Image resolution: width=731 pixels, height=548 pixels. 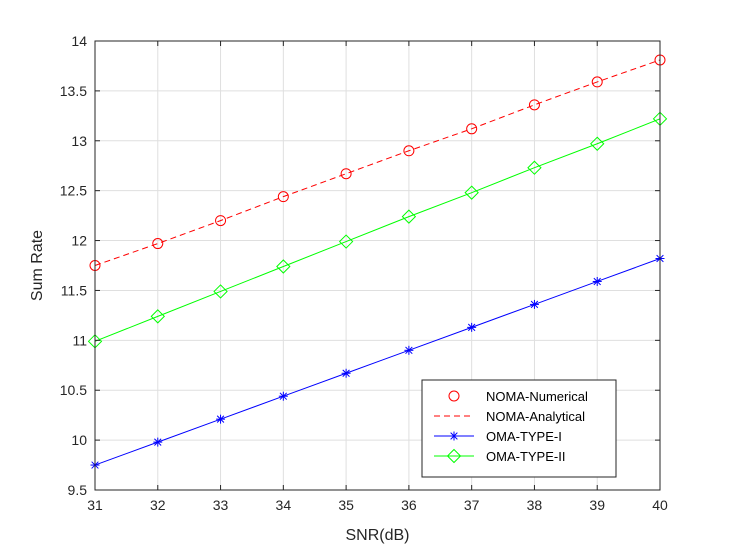 I want to click on y-tick-label: 12, so click(x=79, y=241).